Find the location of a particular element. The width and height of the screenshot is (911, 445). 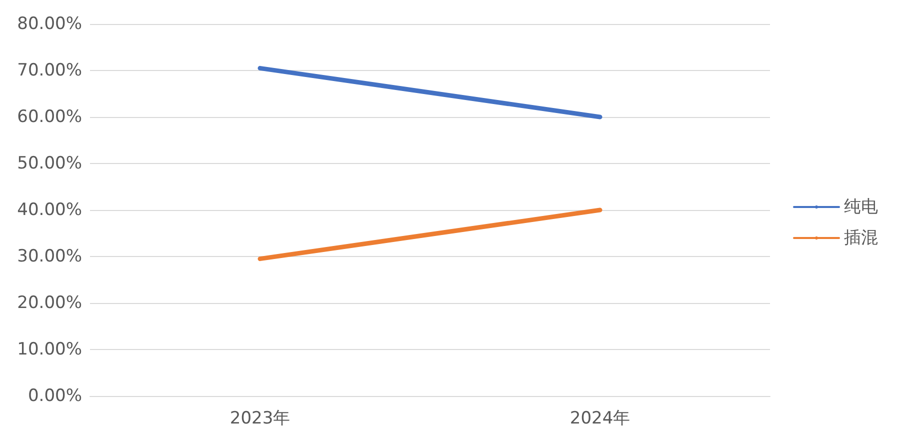

y-tick-label: 20.00% is located at coordinates (49, 303).